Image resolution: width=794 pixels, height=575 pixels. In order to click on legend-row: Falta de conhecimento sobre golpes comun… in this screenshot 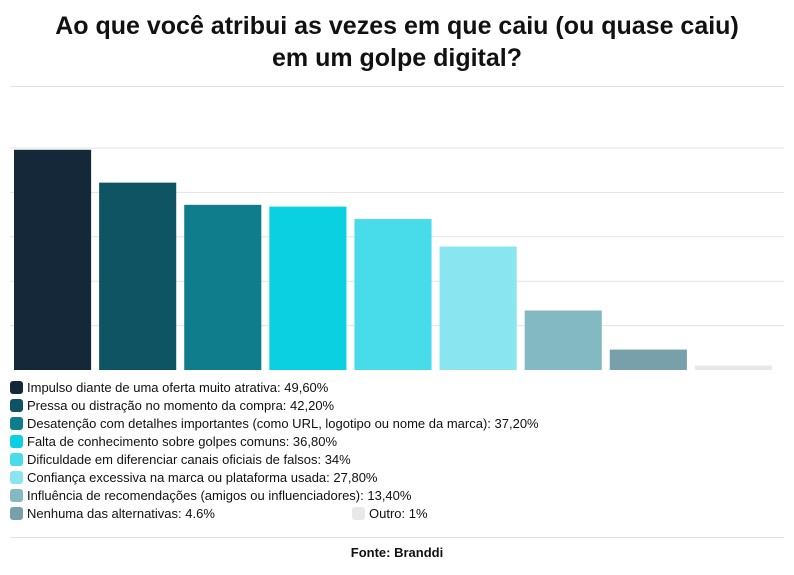, I will do `click(390, 441)`.